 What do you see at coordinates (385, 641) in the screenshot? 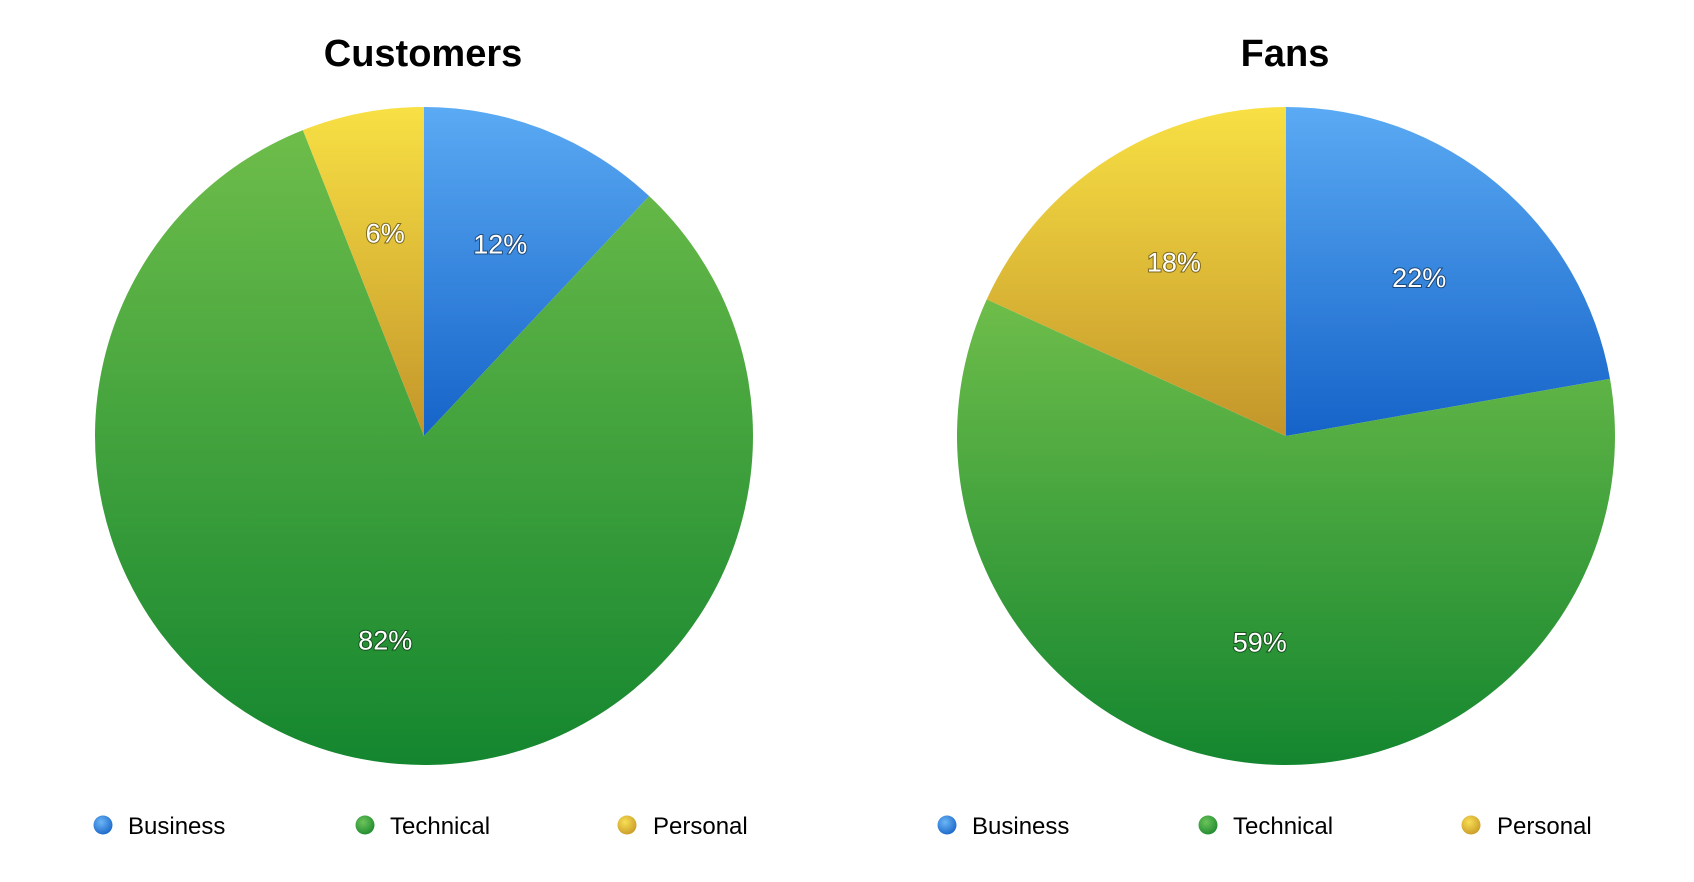
I see `slice-label-technical: 82%` at bounding box center [385, 641].